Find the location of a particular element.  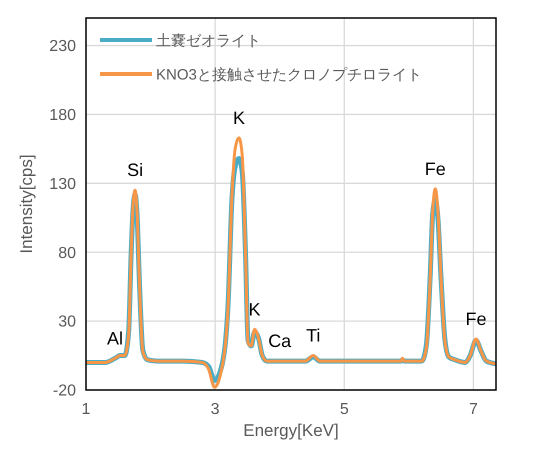

x-tick-label: 1 is located at coordinates (86, 409).